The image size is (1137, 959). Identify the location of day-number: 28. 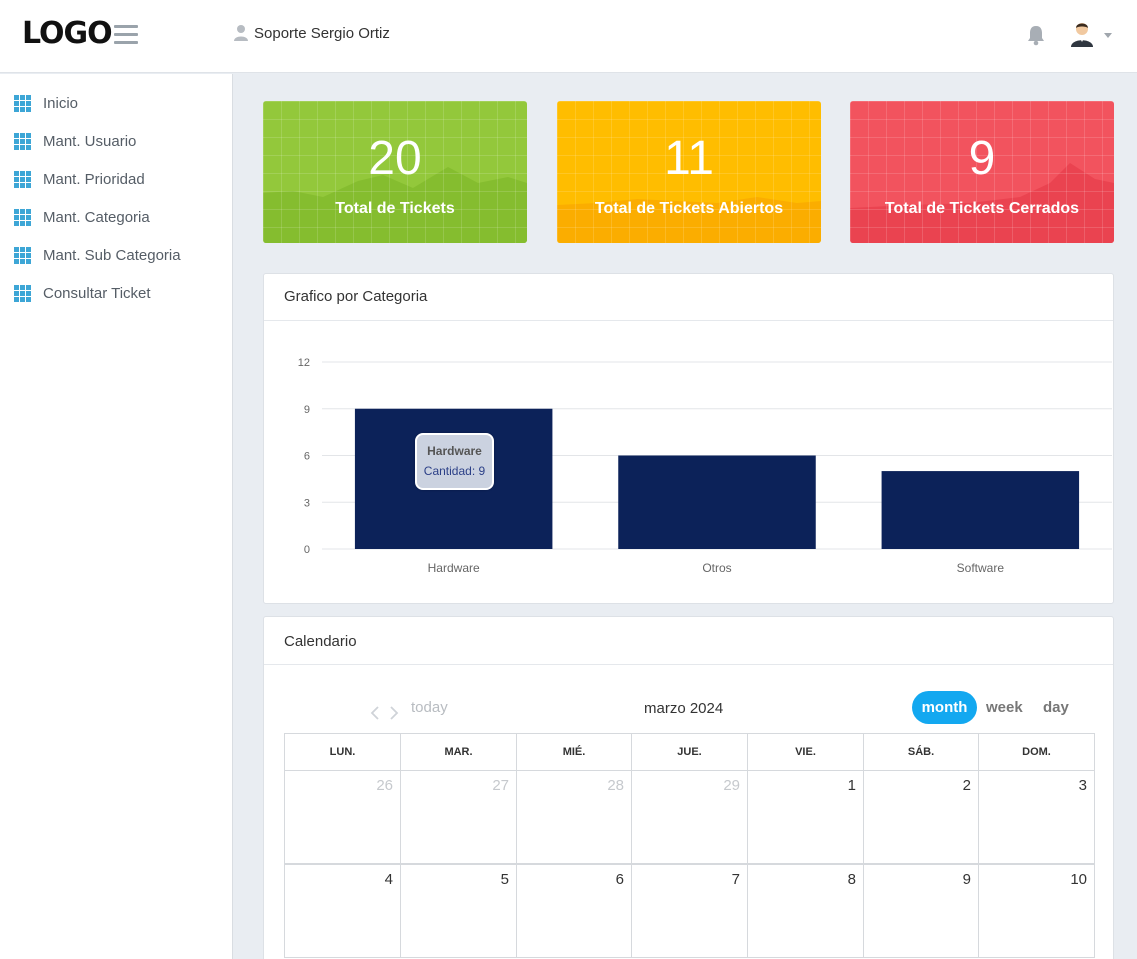
(615, 785).